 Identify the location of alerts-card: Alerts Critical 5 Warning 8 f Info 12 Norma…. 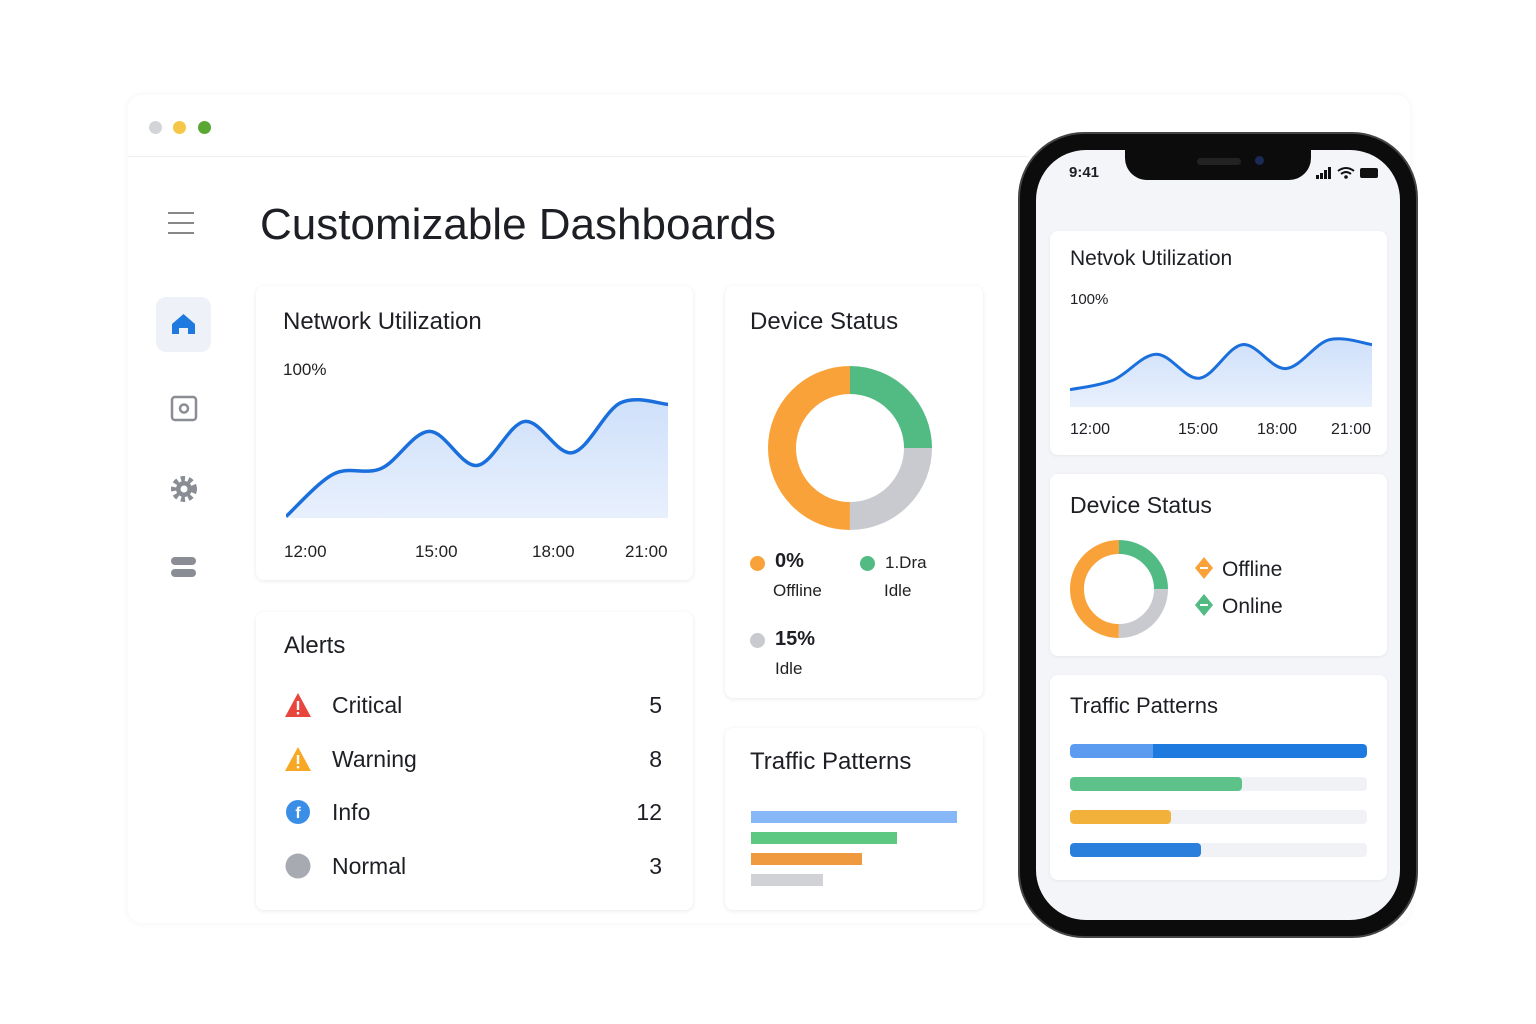
(474, 761).